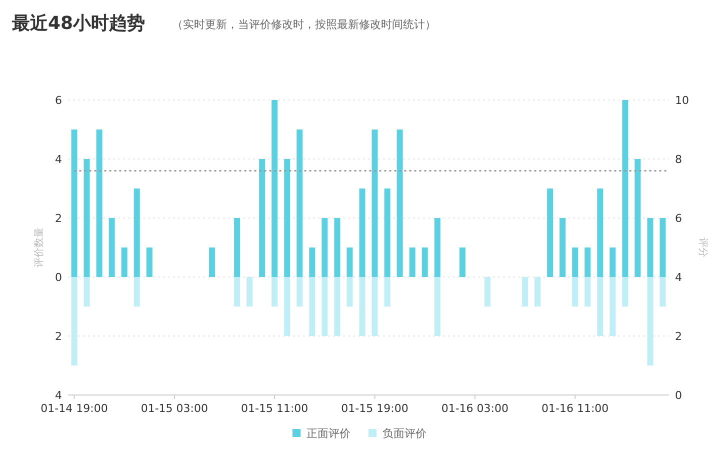 Image resolution: width=720 pixels, height=452 pixels. What do you see at coordinates (39, 248) in the screenshot?
I see `y-axis-title: 评价数量` at bounding box center [39, 248].